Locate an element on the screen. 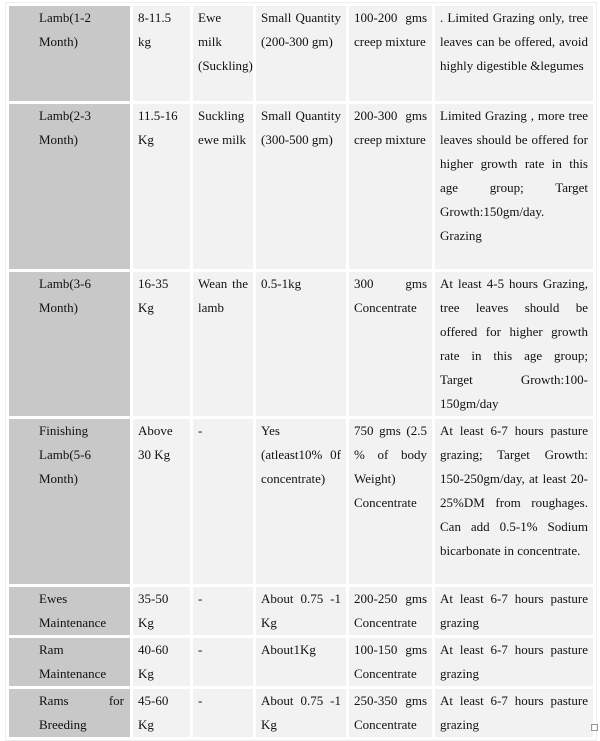 Image resolution: width=600 pixels, height=741 pixels. cell-green-fodder: 0.5-1kg is located at coordinates (301, 344).